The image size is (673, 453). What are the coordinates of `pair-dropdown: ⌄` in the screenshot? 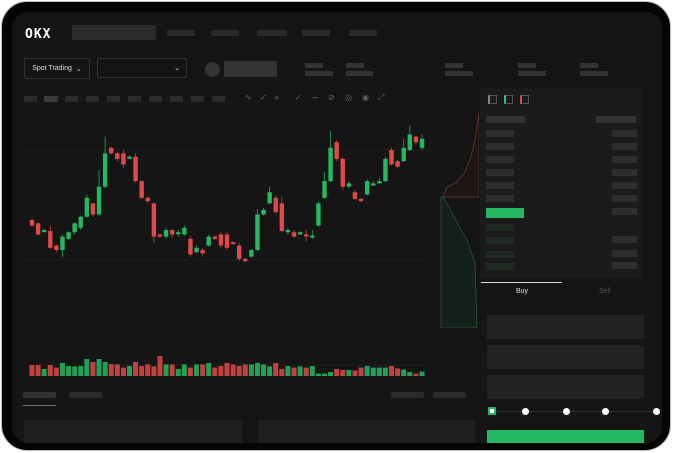 It's located at (142, 68).